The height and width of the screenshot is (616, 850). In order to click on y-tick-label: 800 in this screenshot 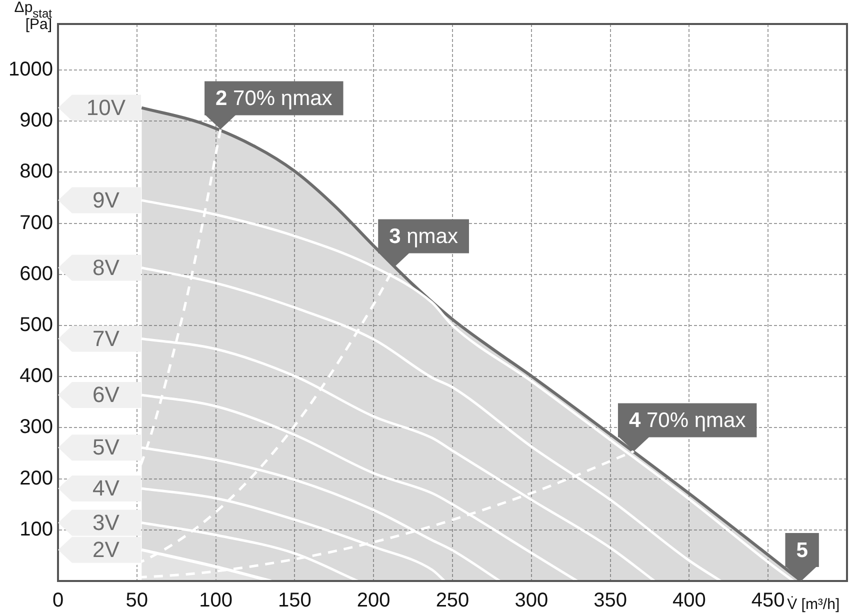, I will do `click(36, 171)`.